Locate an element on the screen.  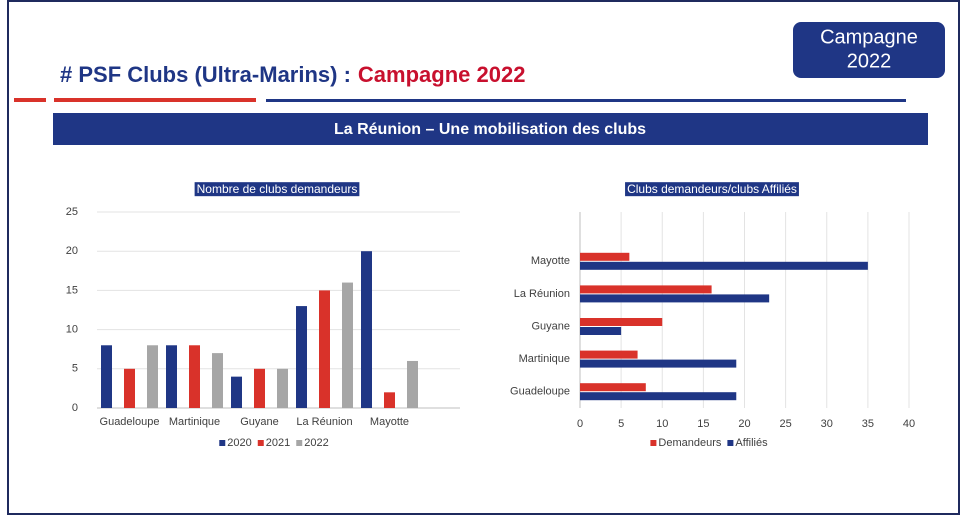
legend-label: Affiliés is located at coordinates (751, 443).